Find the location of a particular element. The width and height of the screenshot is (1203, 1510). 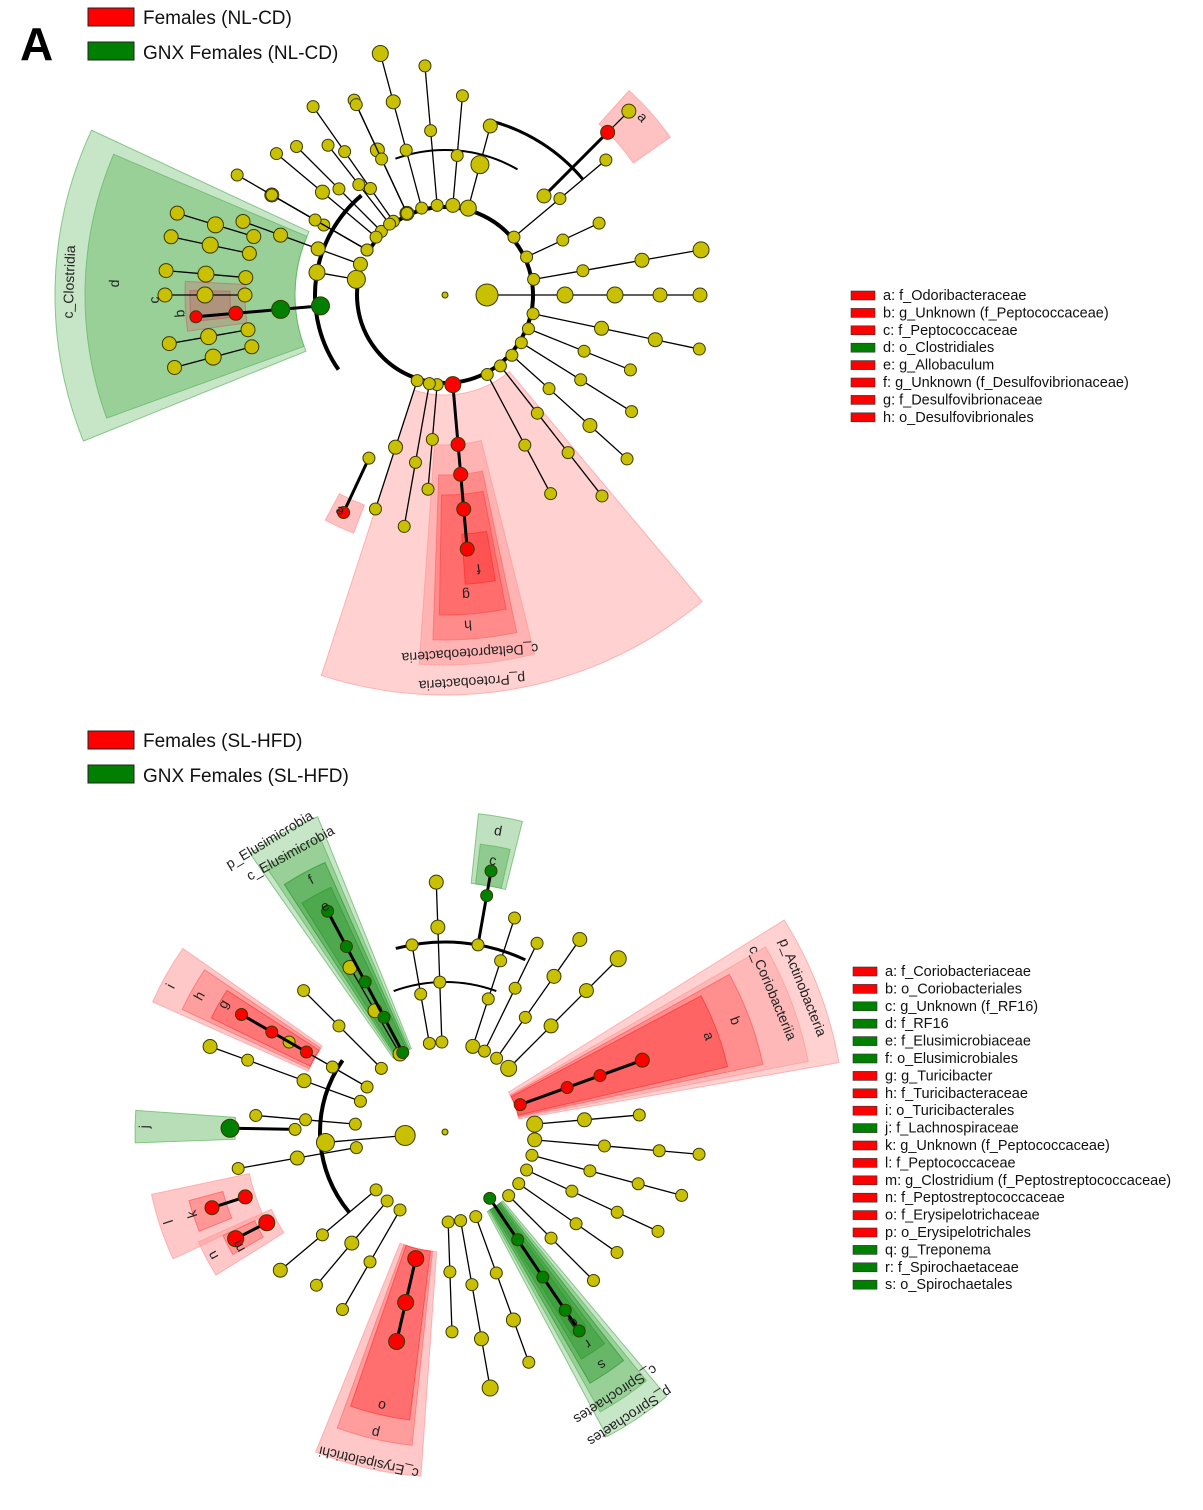

clade-label-g: g is located at coordinates (466, 595).